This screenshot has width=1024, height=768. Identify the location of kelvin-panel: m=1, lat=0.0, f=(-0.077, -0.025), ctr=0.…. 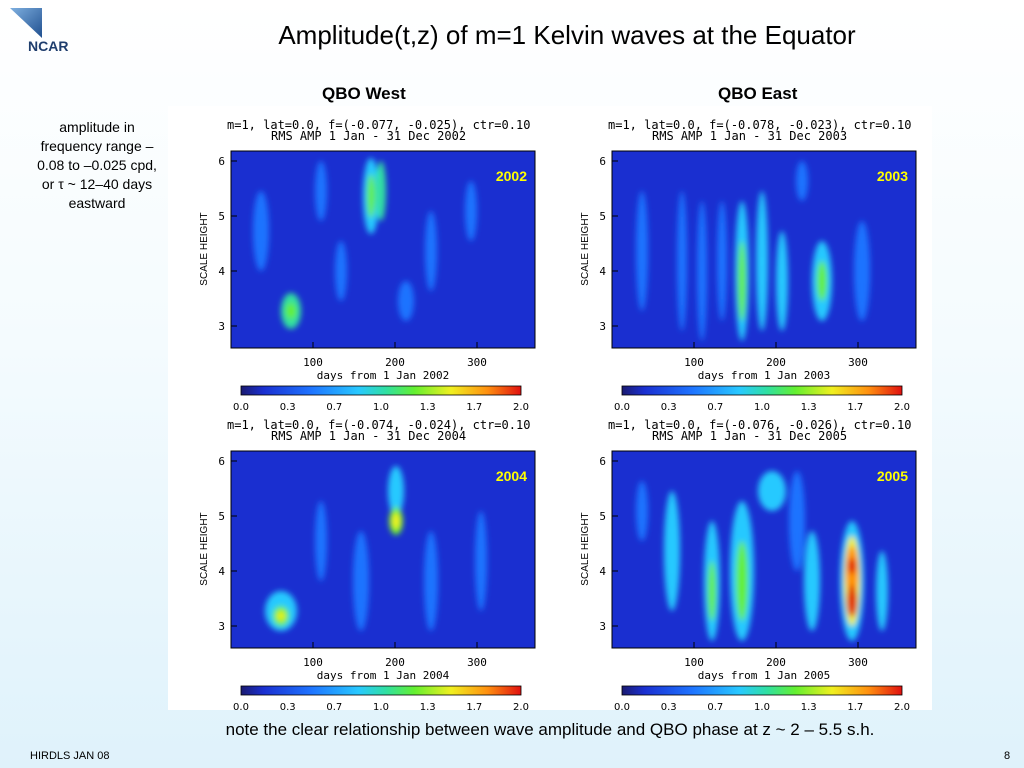
(367, 265).